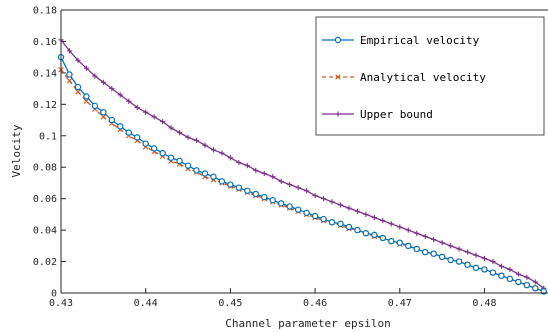 Image resolution: width=548 pixels, height=332 pixels. What do you see at coordinates (45, 199) in the screenshot?
I see `y-tick-label: 0.06` at bounding box center [45, 199].